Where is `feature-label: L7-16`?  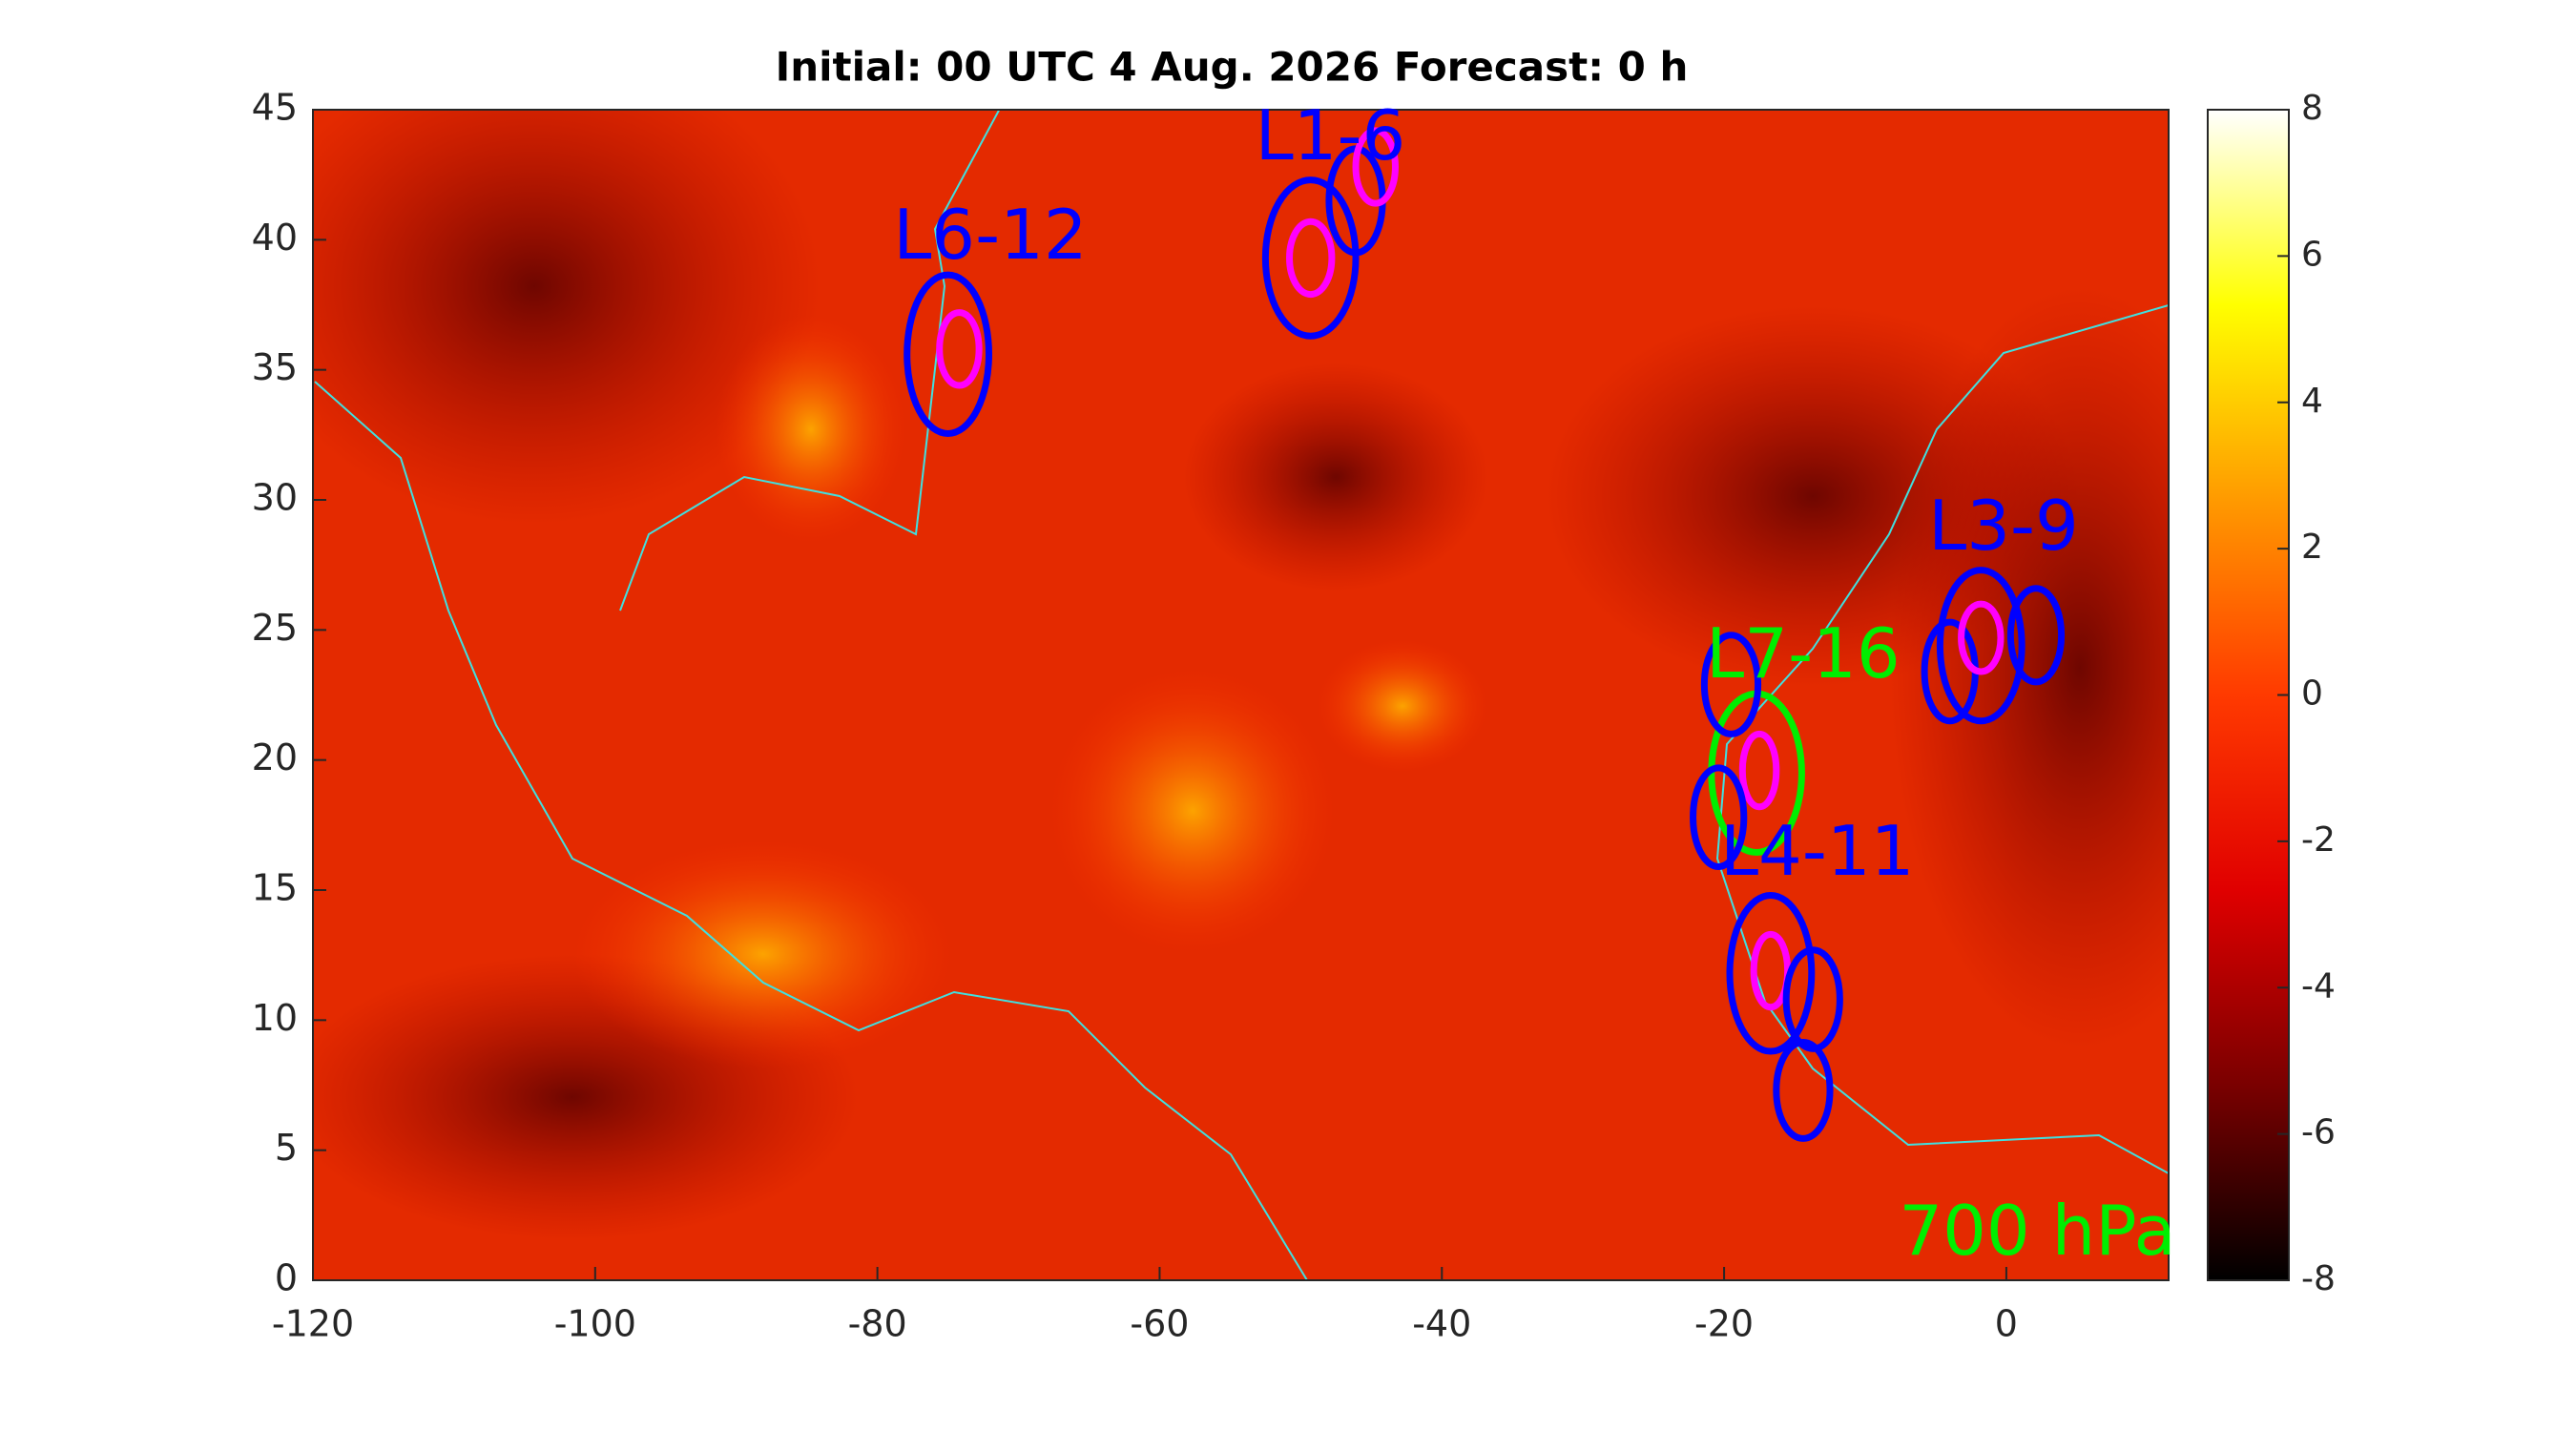
feature-label: L7-16 is located at coordinates (1803, 654).